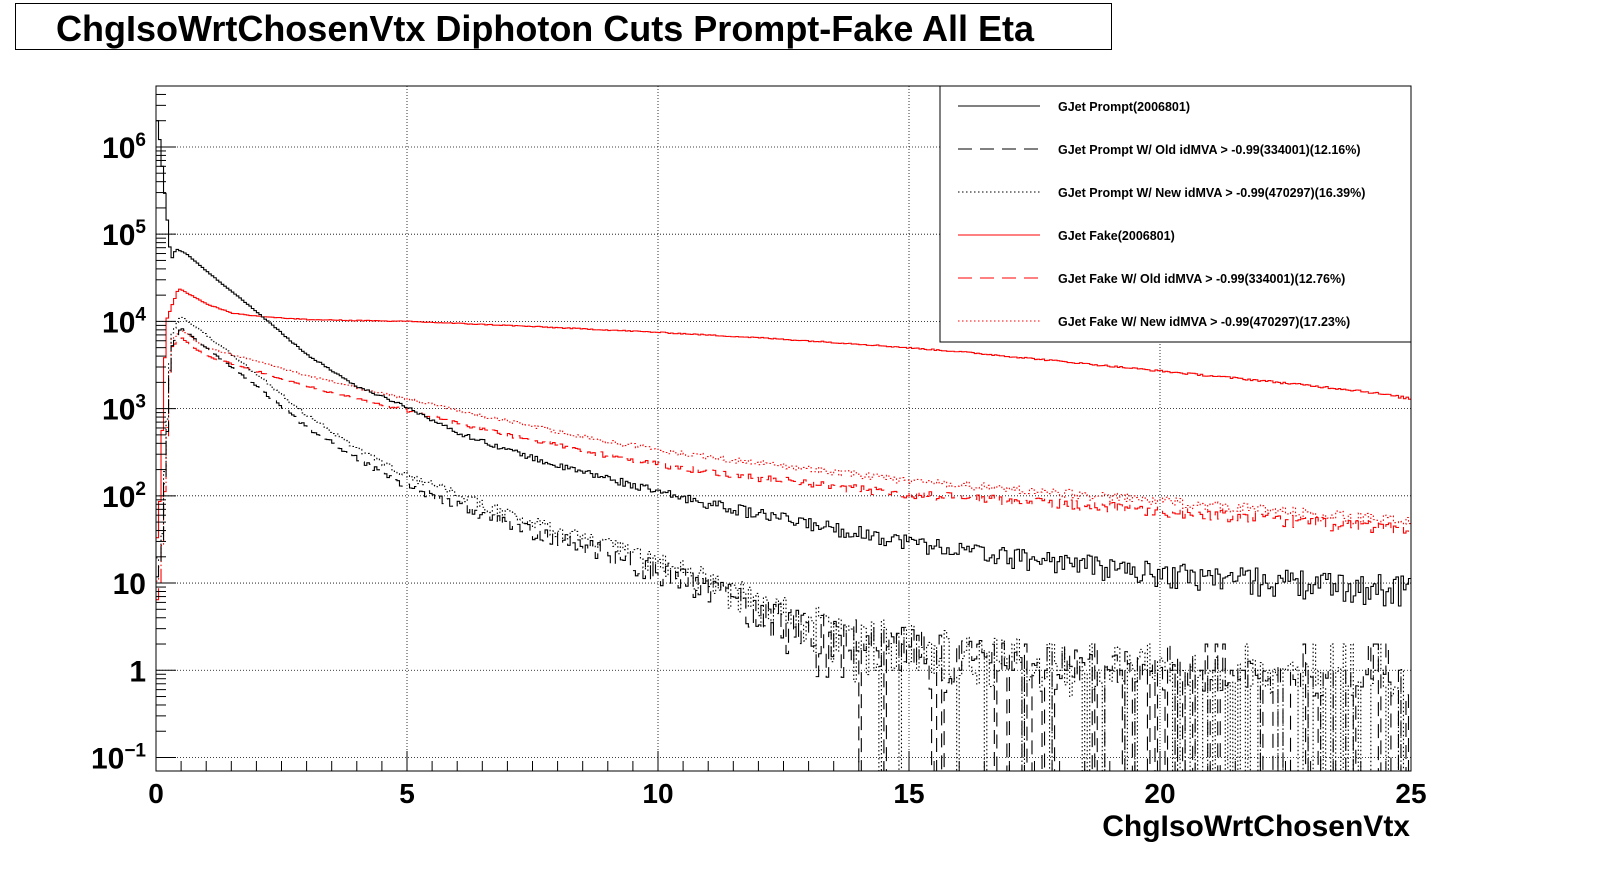 This screenshot has height=874, width=1598. Describe the element at coordinates (1159, 793) in the screenshot. I see `x-tick-label: 20` at that location.